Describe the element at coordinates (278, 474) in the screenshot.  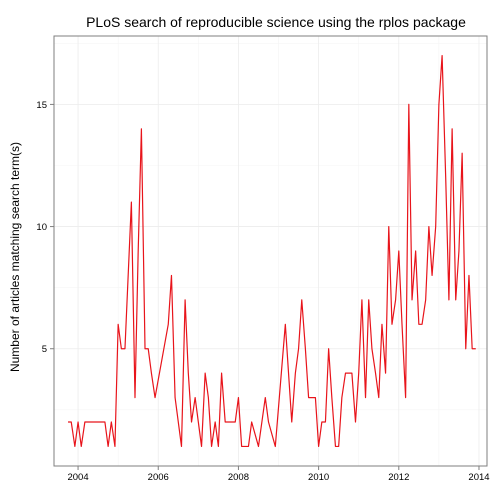
I see `x-axis-ticks: 2004 2006 2008 2010 2012 2014` at that location.